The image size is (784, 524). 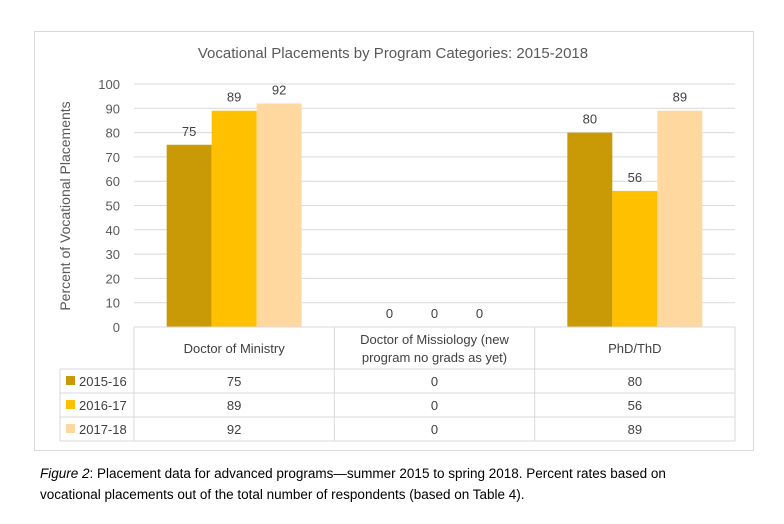 I want to click on category-label: Doctor of Missiology (new, so click(x=434, y=339).